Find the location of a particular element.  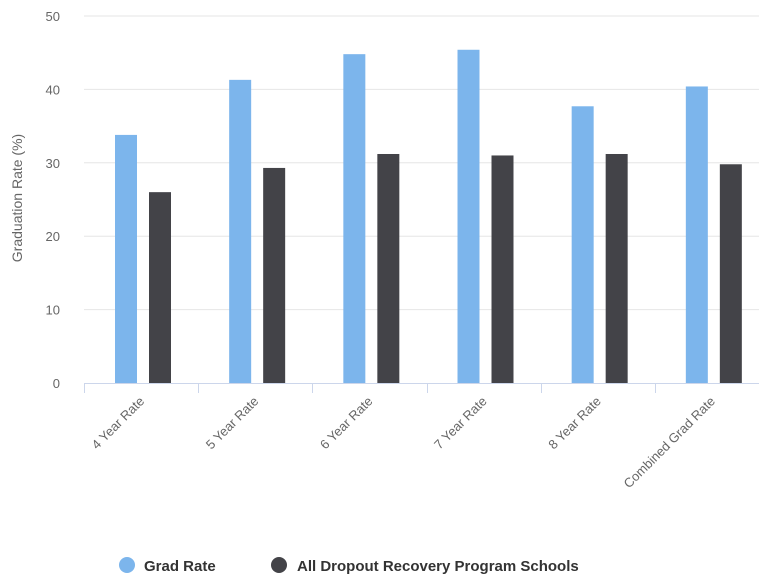

x-tick-label: 6 Year Rate is located at coordinates (346, 423).